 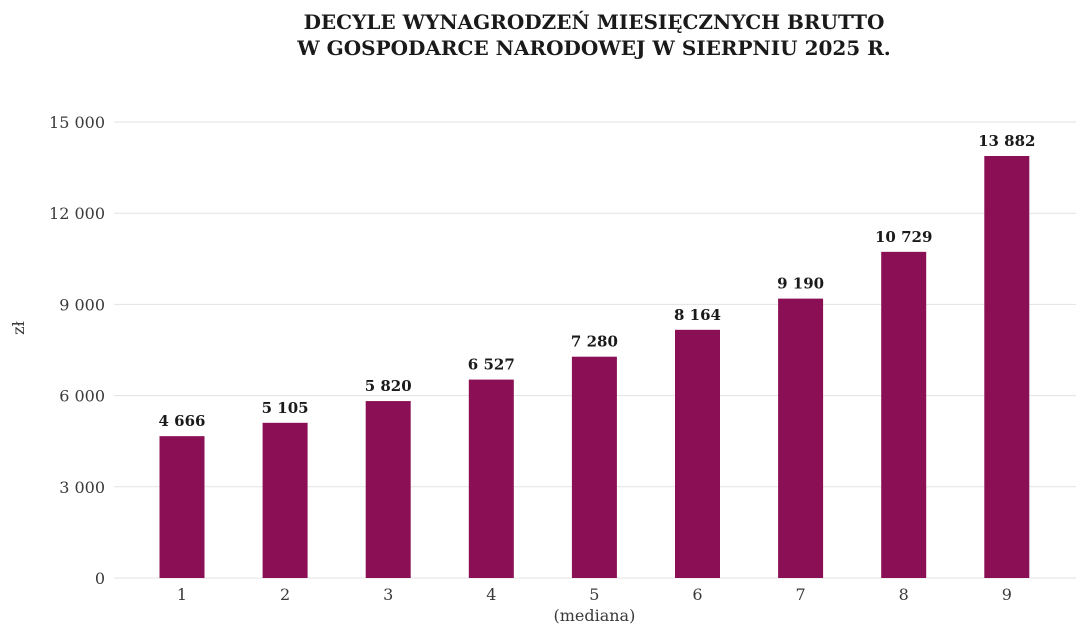 I want to click on x-tick-label: 1, so click(x=182, y=594).